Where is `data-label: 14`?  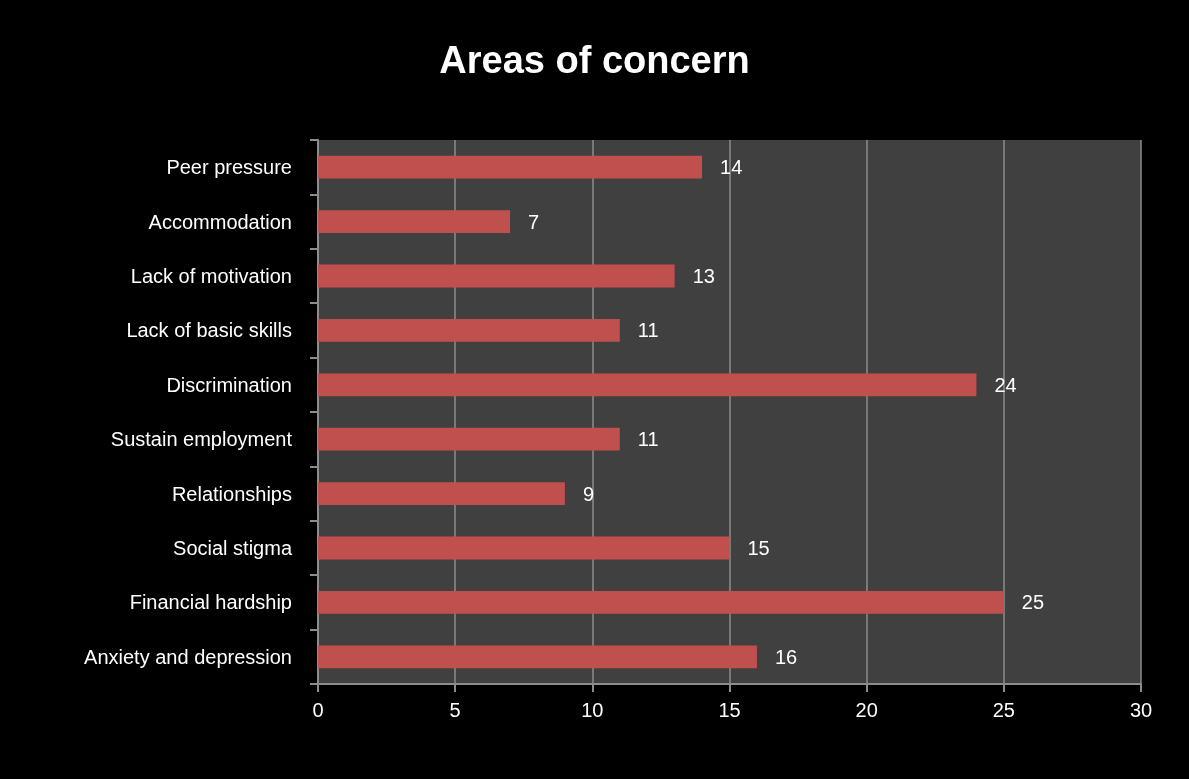 data-label: 14 is located at coordinates (731, 167).